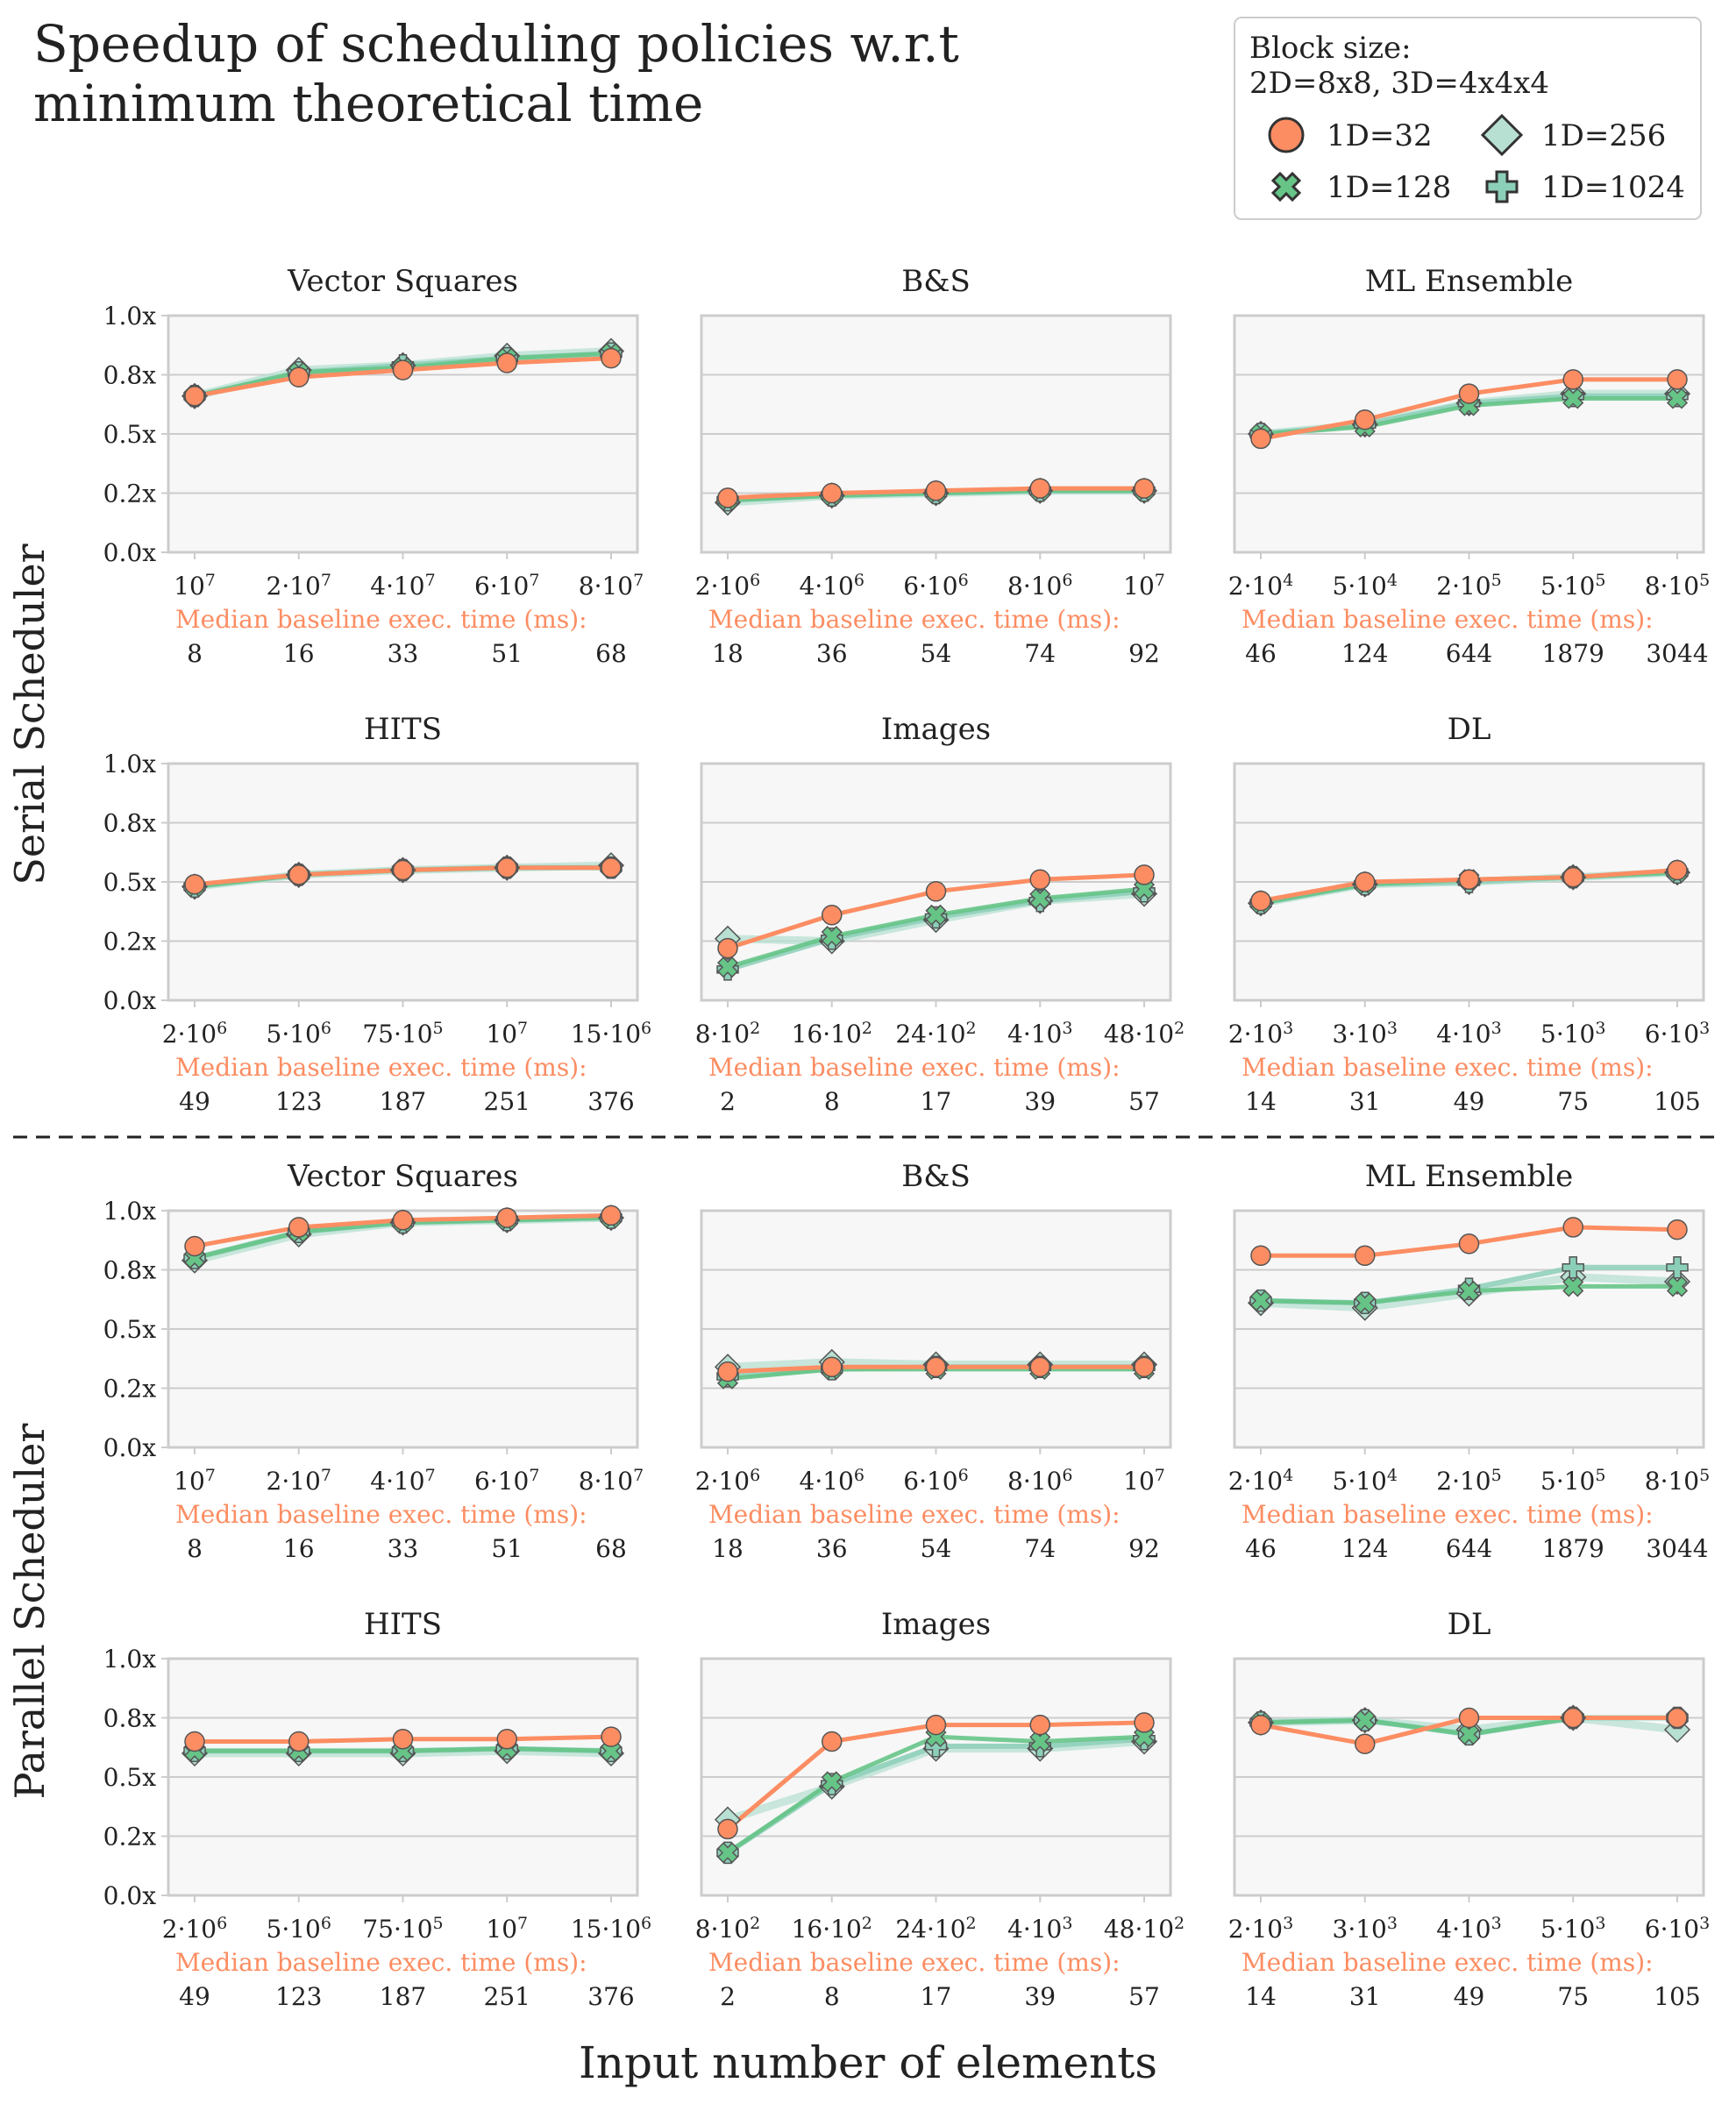 This screenshot has height=2104, width=1736. What do you see at coordinates (611, 1481) in the screenshot?
I see `x-tick-label: 8·107` at bounding box center [611, 1481].